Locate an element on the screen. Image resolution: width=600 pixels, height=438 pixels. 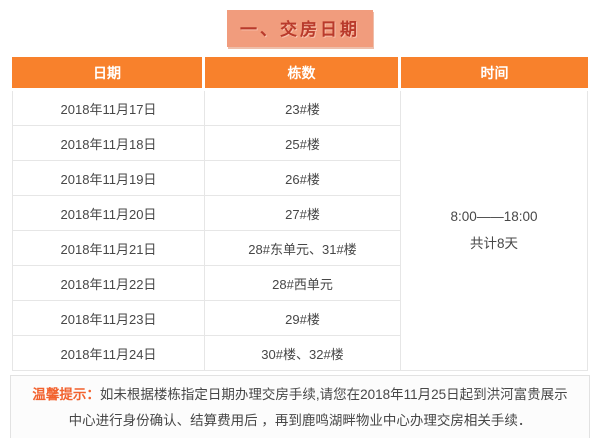
column-header-buildings: 栋数 is located at coordinates (303, 74).